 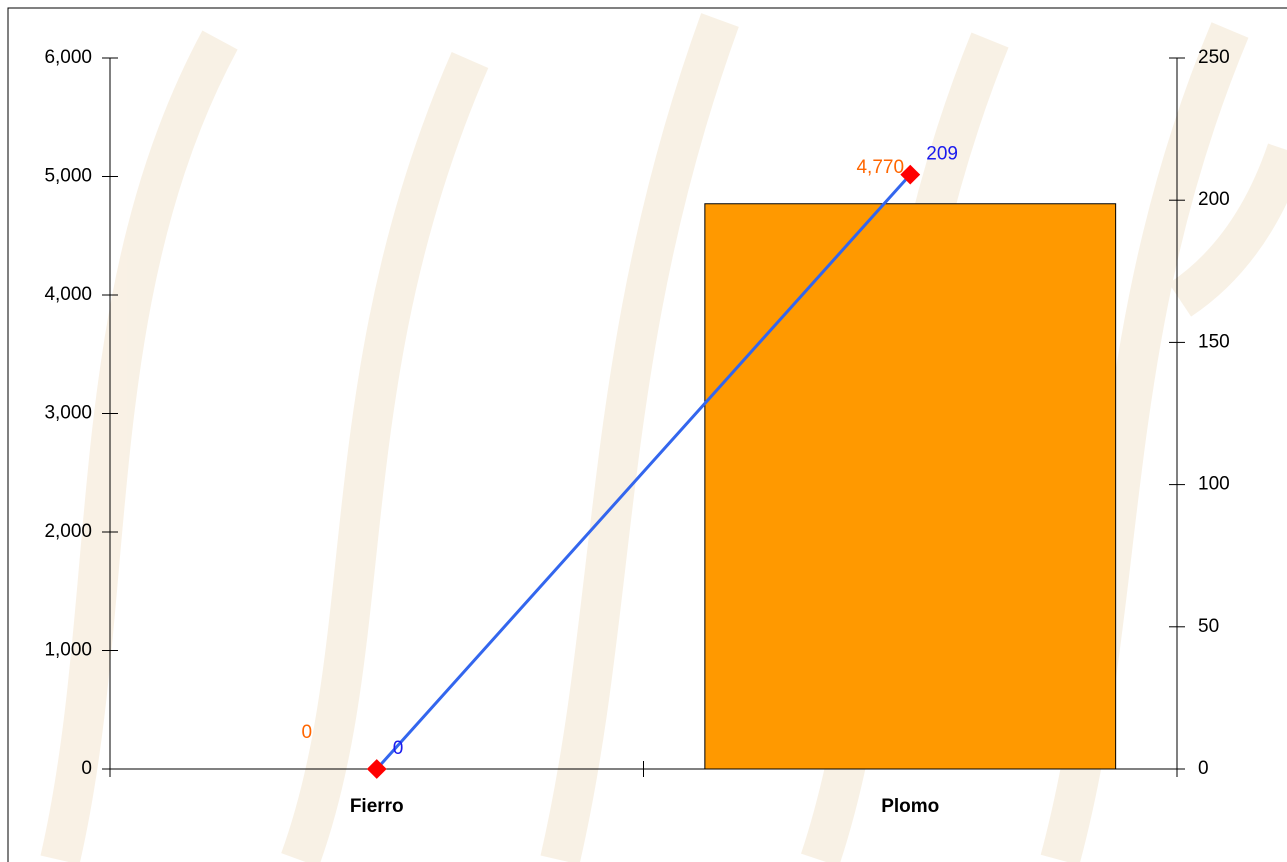 What do you see at coordinates (1203, 768) in the screenshot?
I see `y2-tick-label: 0` at bounding box center [1203, 768].